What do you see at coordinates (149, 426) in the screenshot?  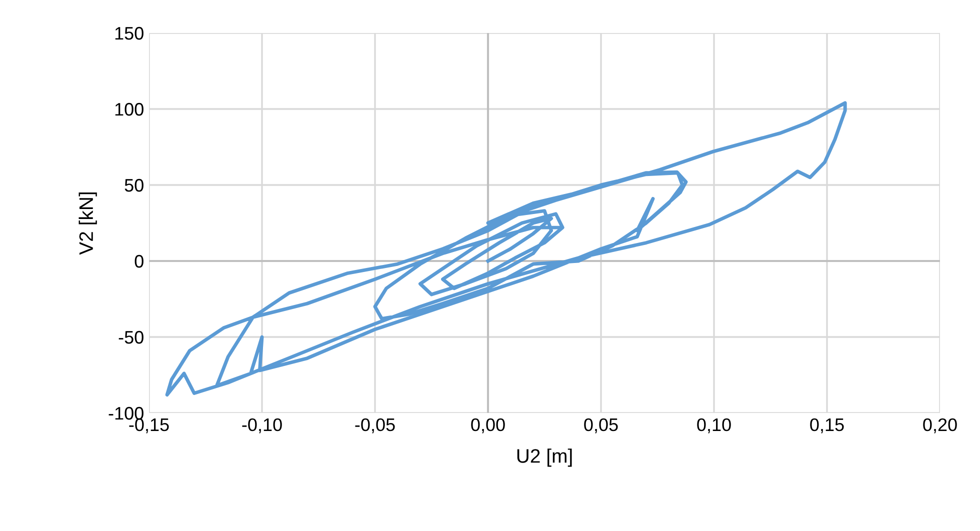 I see `x-tick-label: -0,15` at bounding box center [149, 426].